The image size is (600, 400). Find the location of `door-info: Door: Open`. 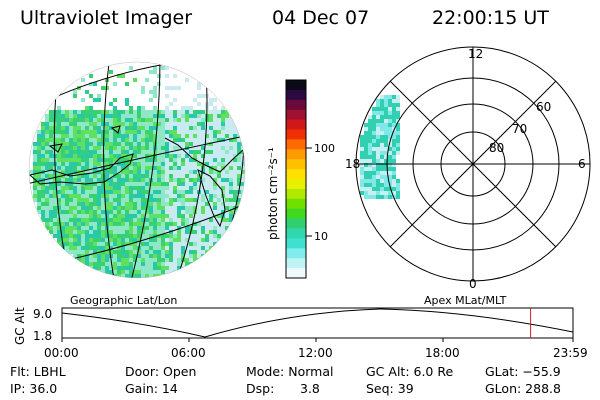

door-info: Door: Open is located at coordinates (161, 371).